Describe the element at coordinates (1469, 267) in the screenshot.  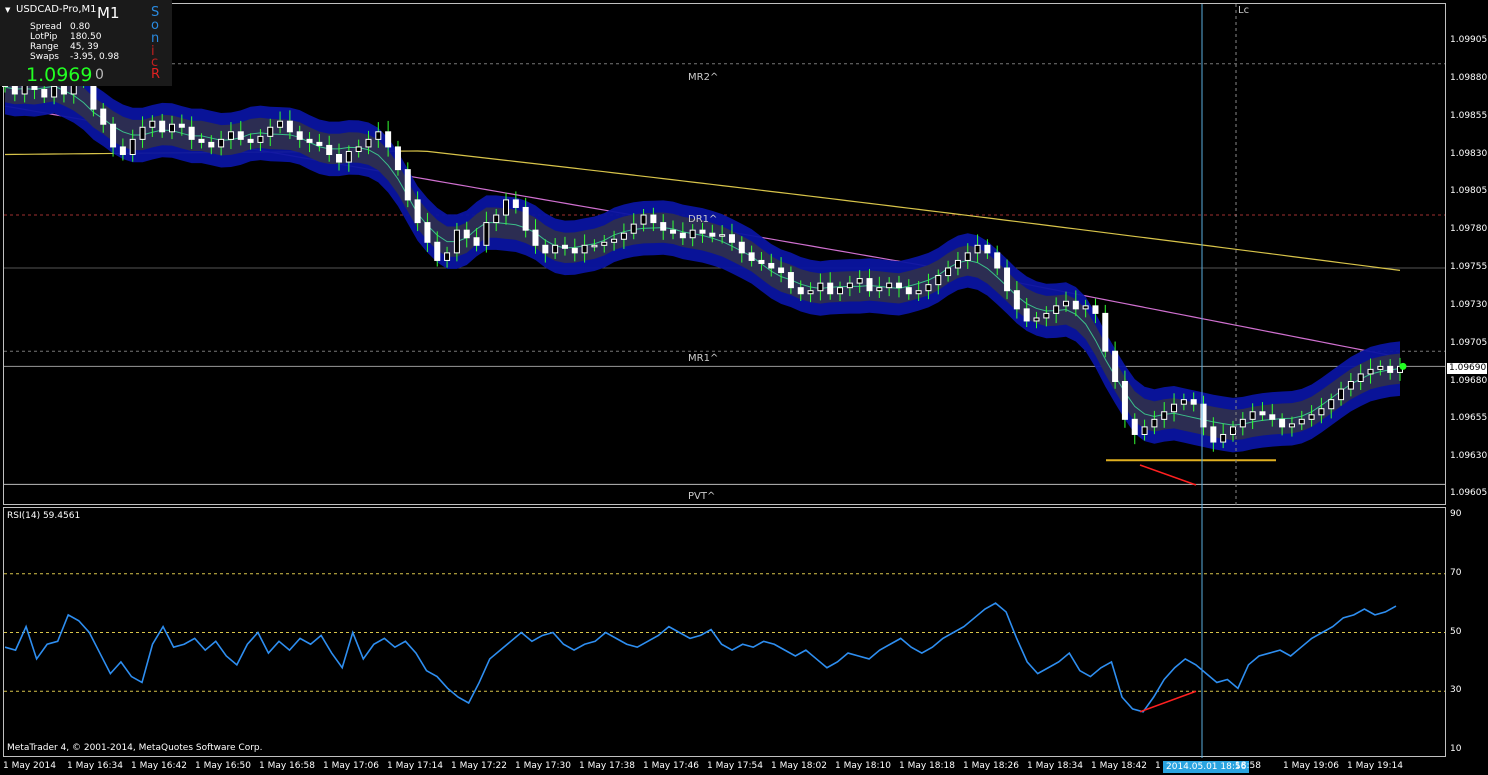
I see `price-tick-label: 1.09755` at that location.